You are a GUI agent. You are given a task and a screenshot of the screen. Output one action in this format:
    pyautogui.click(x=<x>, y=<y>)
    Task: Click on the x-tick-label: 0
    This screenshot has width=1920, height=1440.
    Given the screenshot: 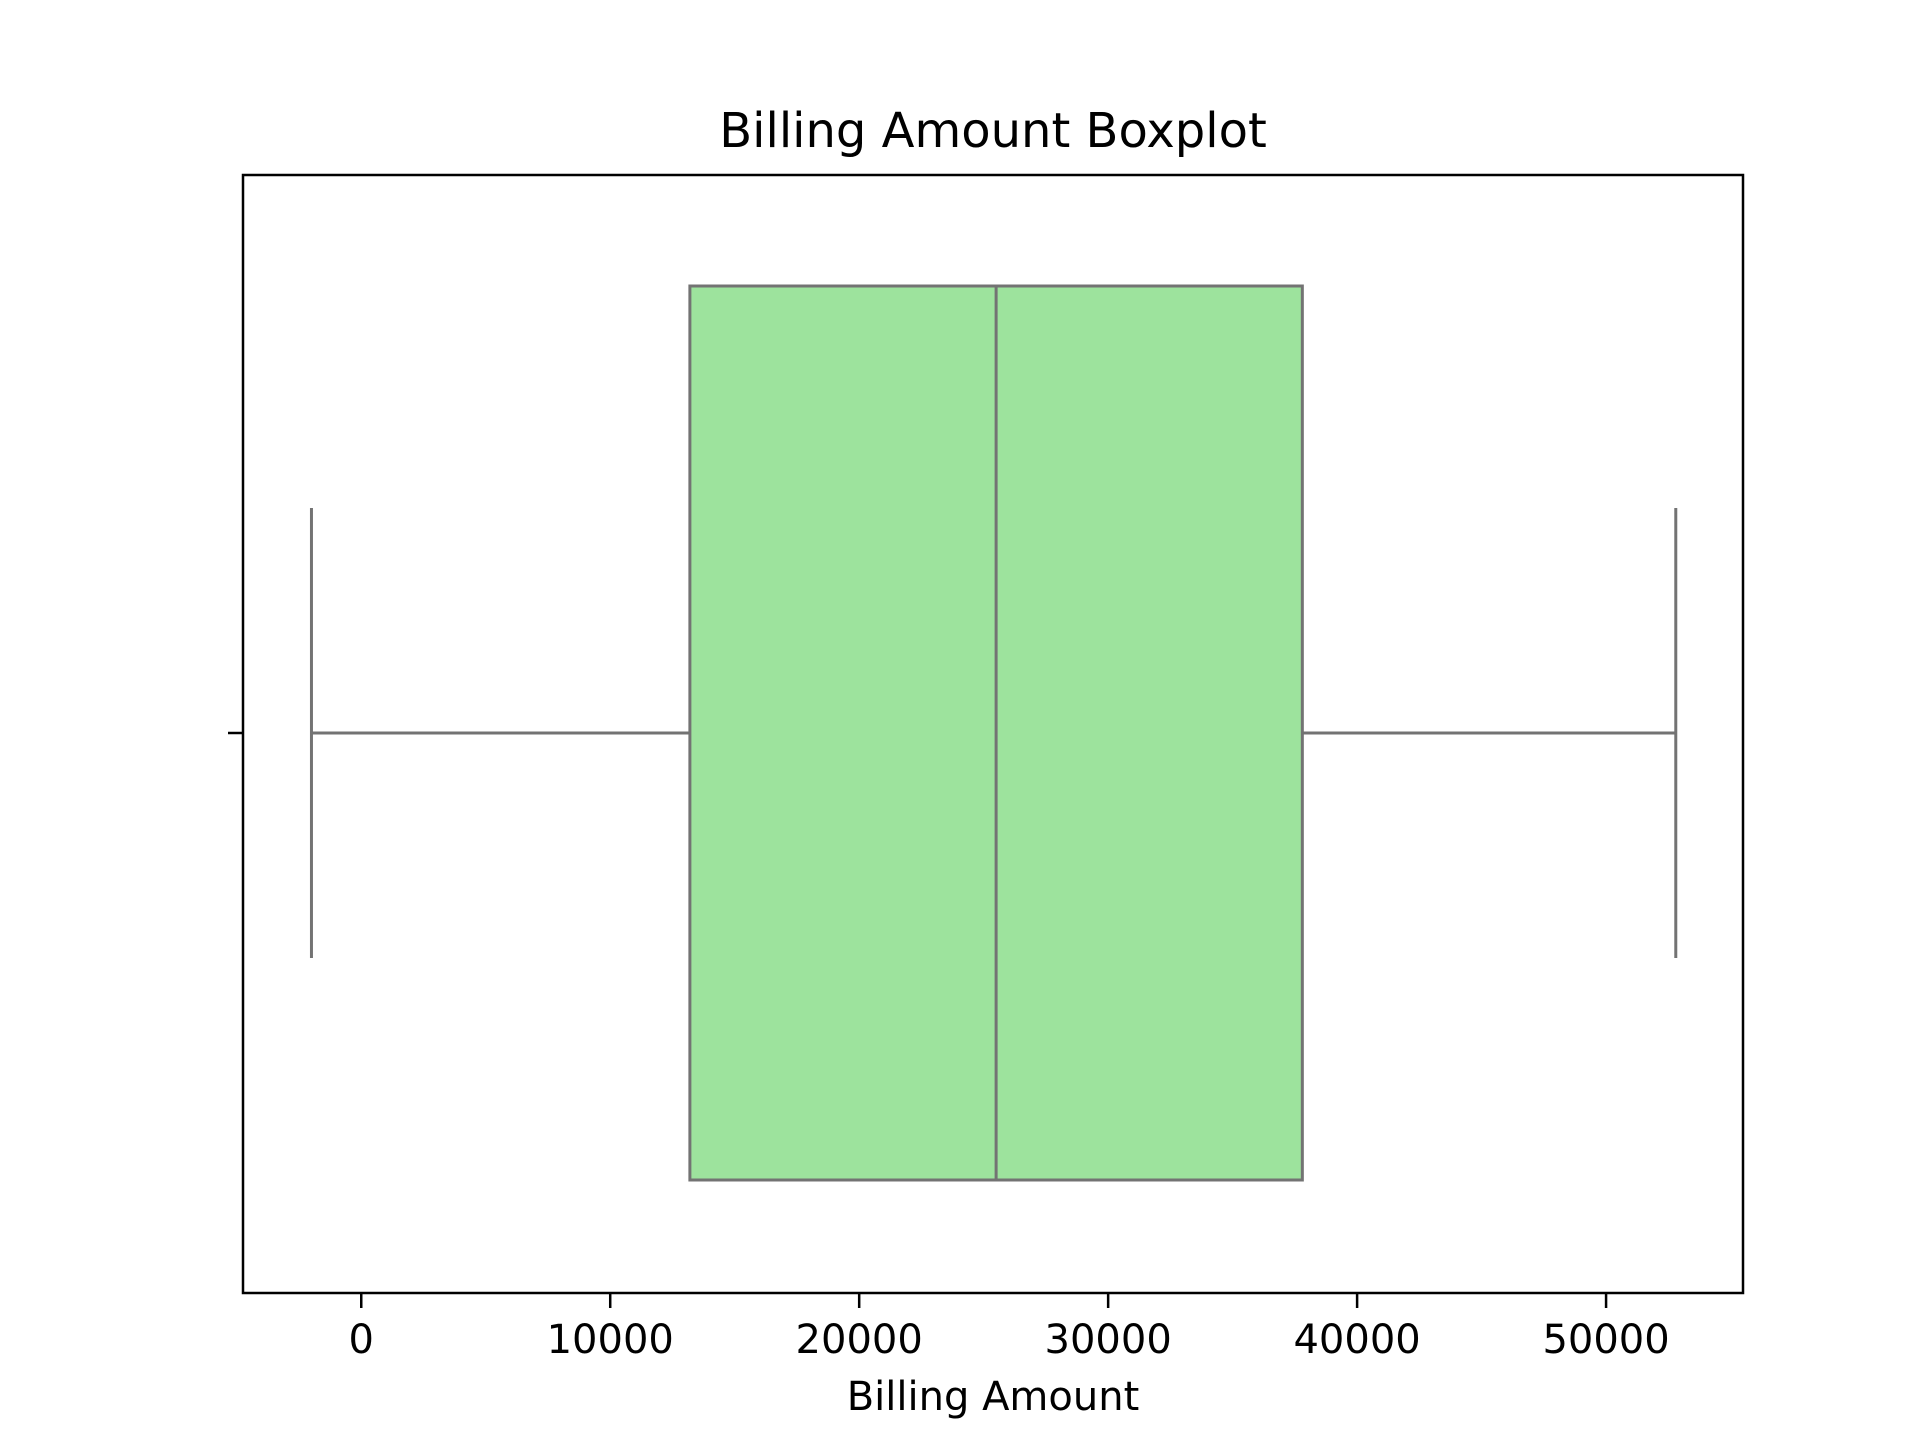 What is the action you would take?
    pyautogui.click(x=361, y=1340)
    